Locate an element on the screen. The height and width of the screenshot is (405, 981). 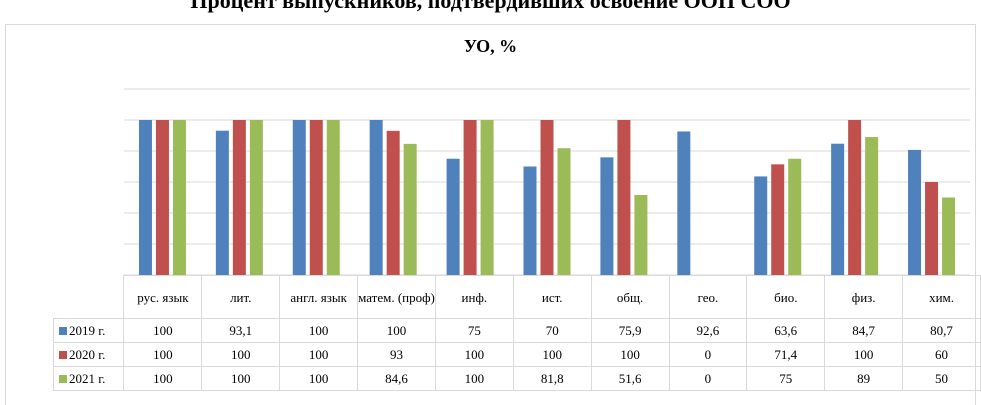
category-label: гео. is located at coordinates (708, 297).